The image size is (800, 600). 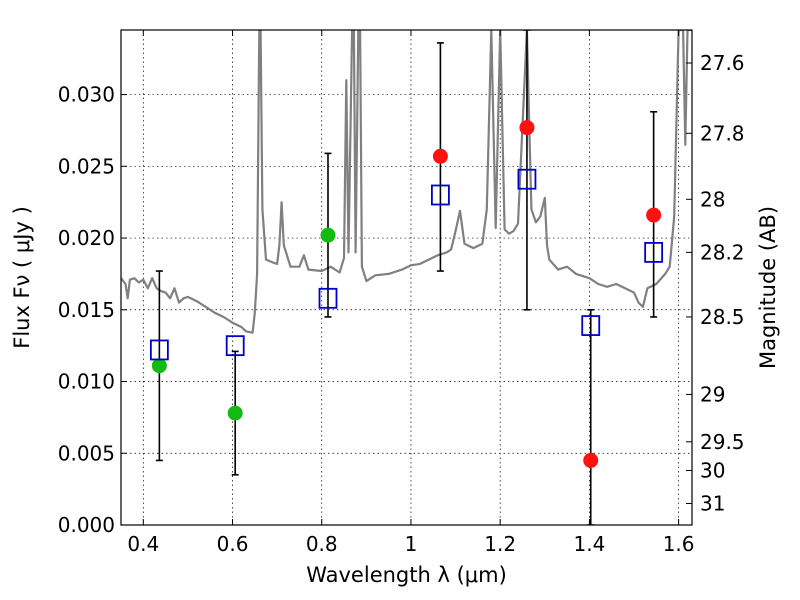 I want to click on y-right-tick-label: 27.8, so click(x=722, y=133).